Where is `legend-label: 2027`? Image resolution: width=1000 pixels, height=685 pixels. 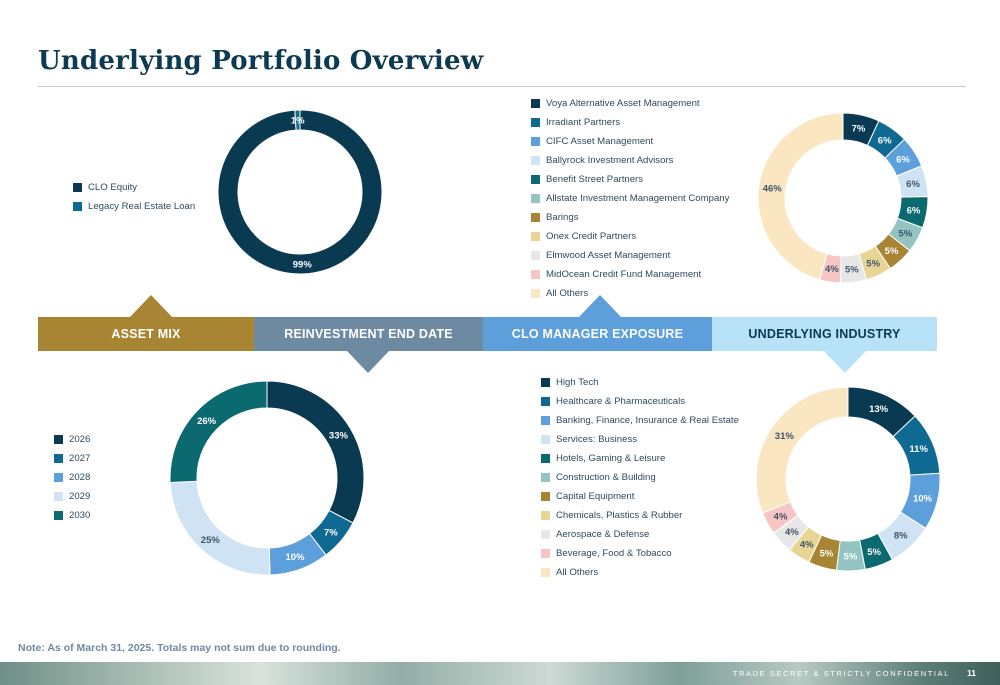 legend-label: 2027 is located at coordinates (80, 458).